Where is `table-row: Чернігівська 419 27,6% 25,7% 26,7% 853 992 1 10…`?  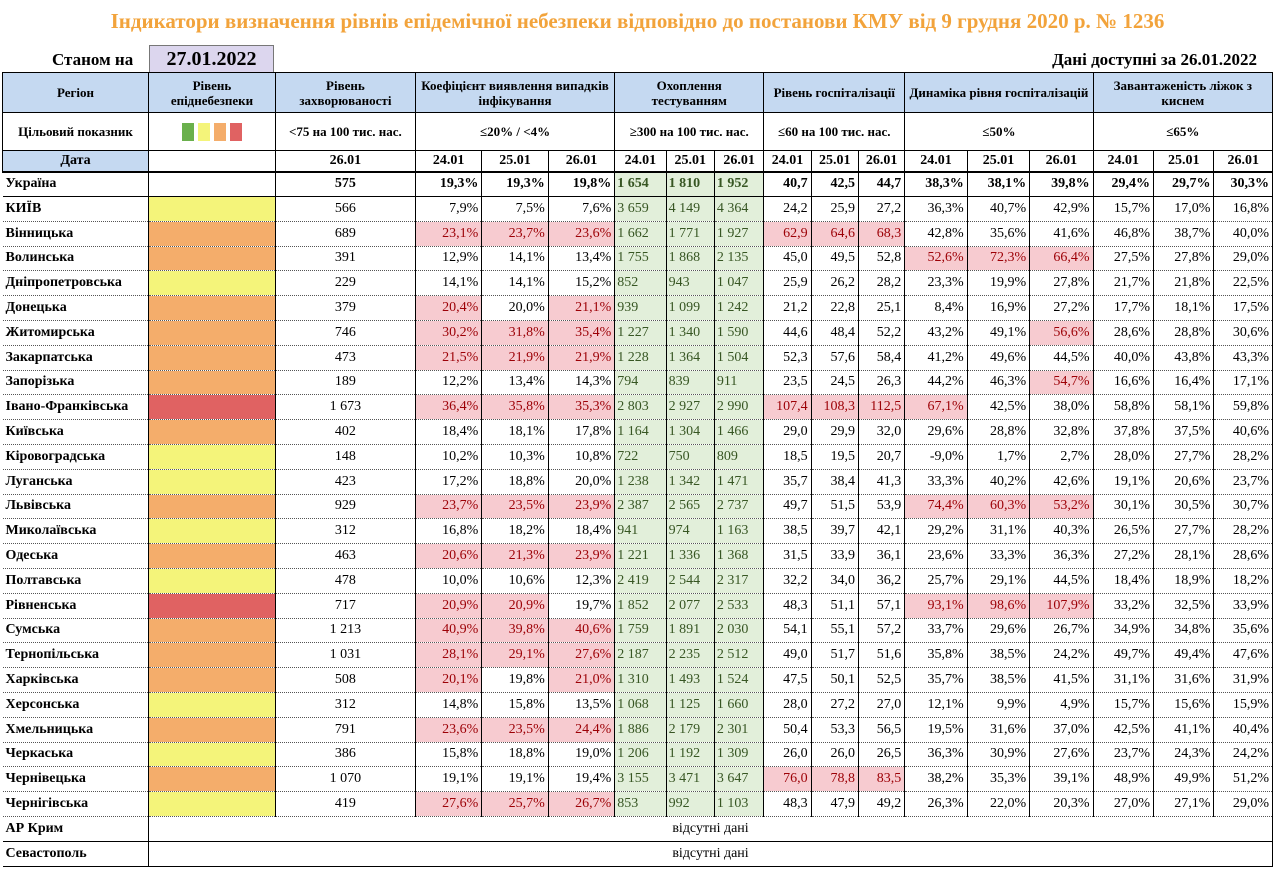
table-row: Чернігівська 419 27,6% 25,7% 26,7% 853 992 1 10… is located at coordinates (637, 804).